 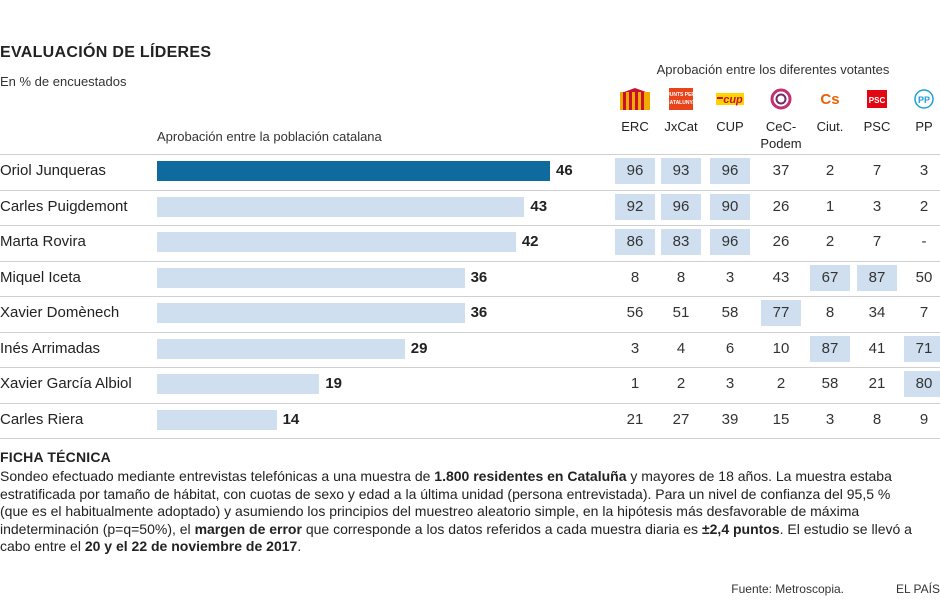 What do you see at coordinates (635, 383) in the screenshot?
I see `voter-approval-cell: 1` at bounding box center [635, 383].